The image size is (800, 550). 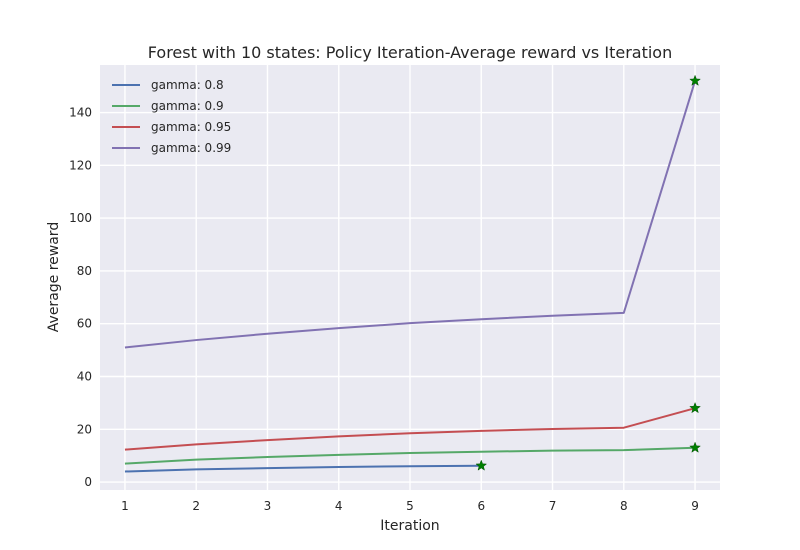 I want to click on y-tick-label: 120, so click(x=80, y=165).